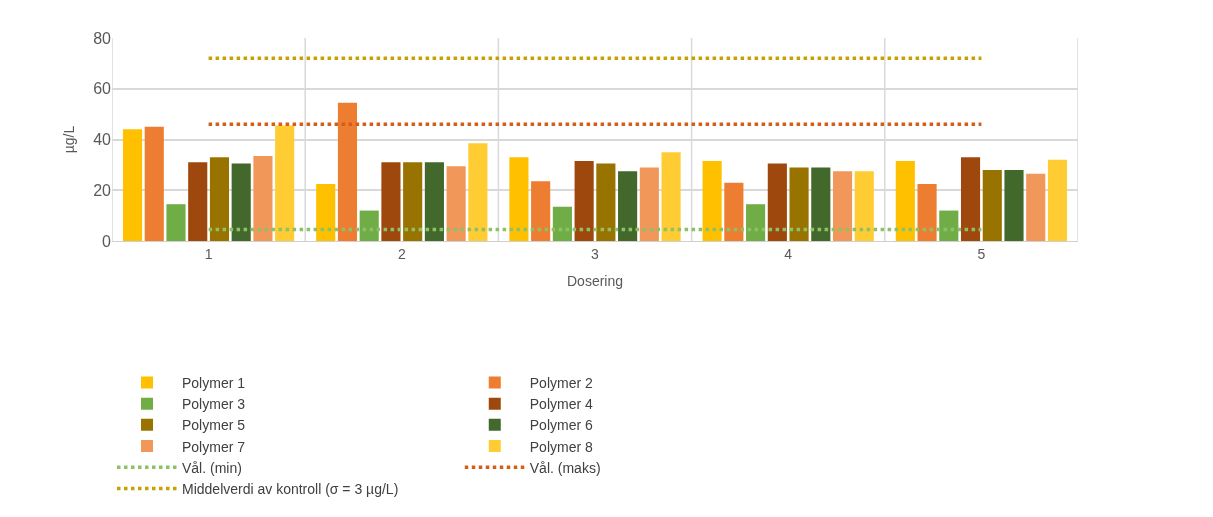 Image resolution: width=1213 pixels, height=517 pixels. Describe the element at coordinates (595, 281) in the screenshot. I see `x-axis-title: Dosering` at that location.